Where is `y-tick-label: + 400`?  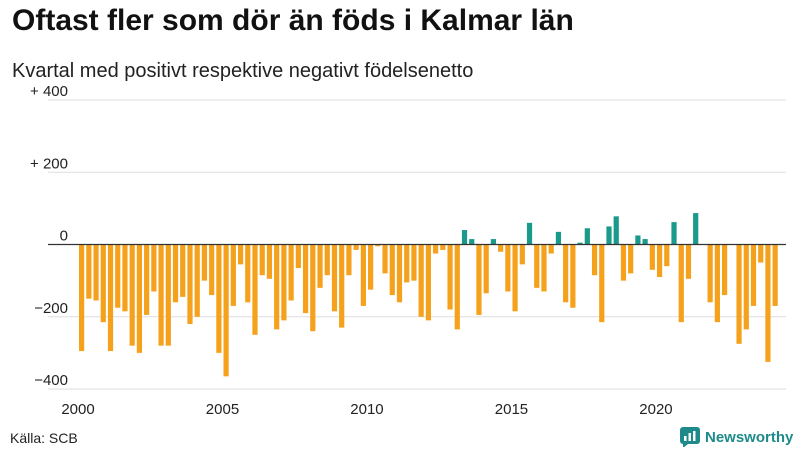
y-tick-label: + 400 is located at coordinates (49, 91).